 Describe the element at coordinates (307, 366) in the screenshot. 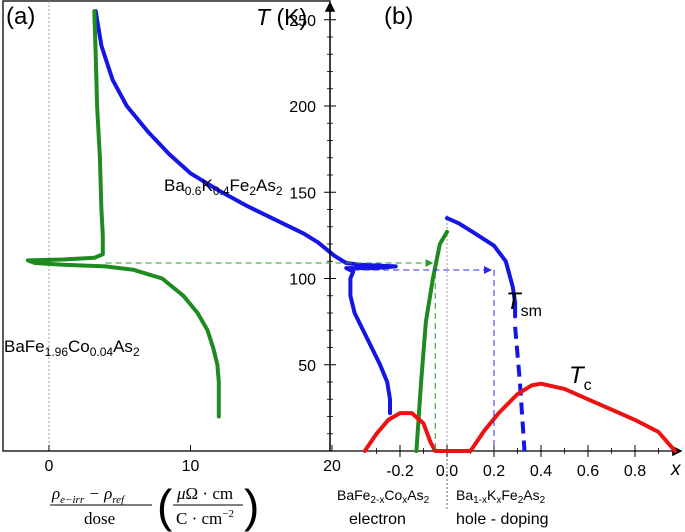

I see `b-y-tick-label: 50` at that location.